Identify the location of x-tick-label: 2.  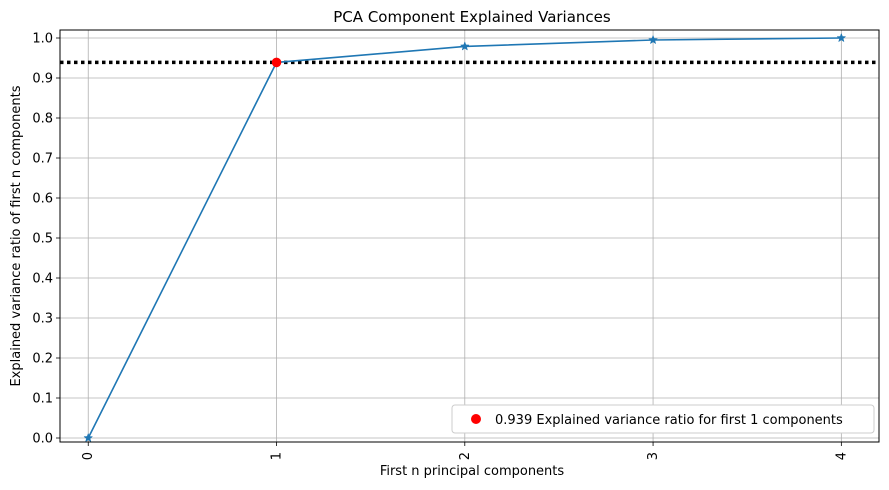
(465, 456).